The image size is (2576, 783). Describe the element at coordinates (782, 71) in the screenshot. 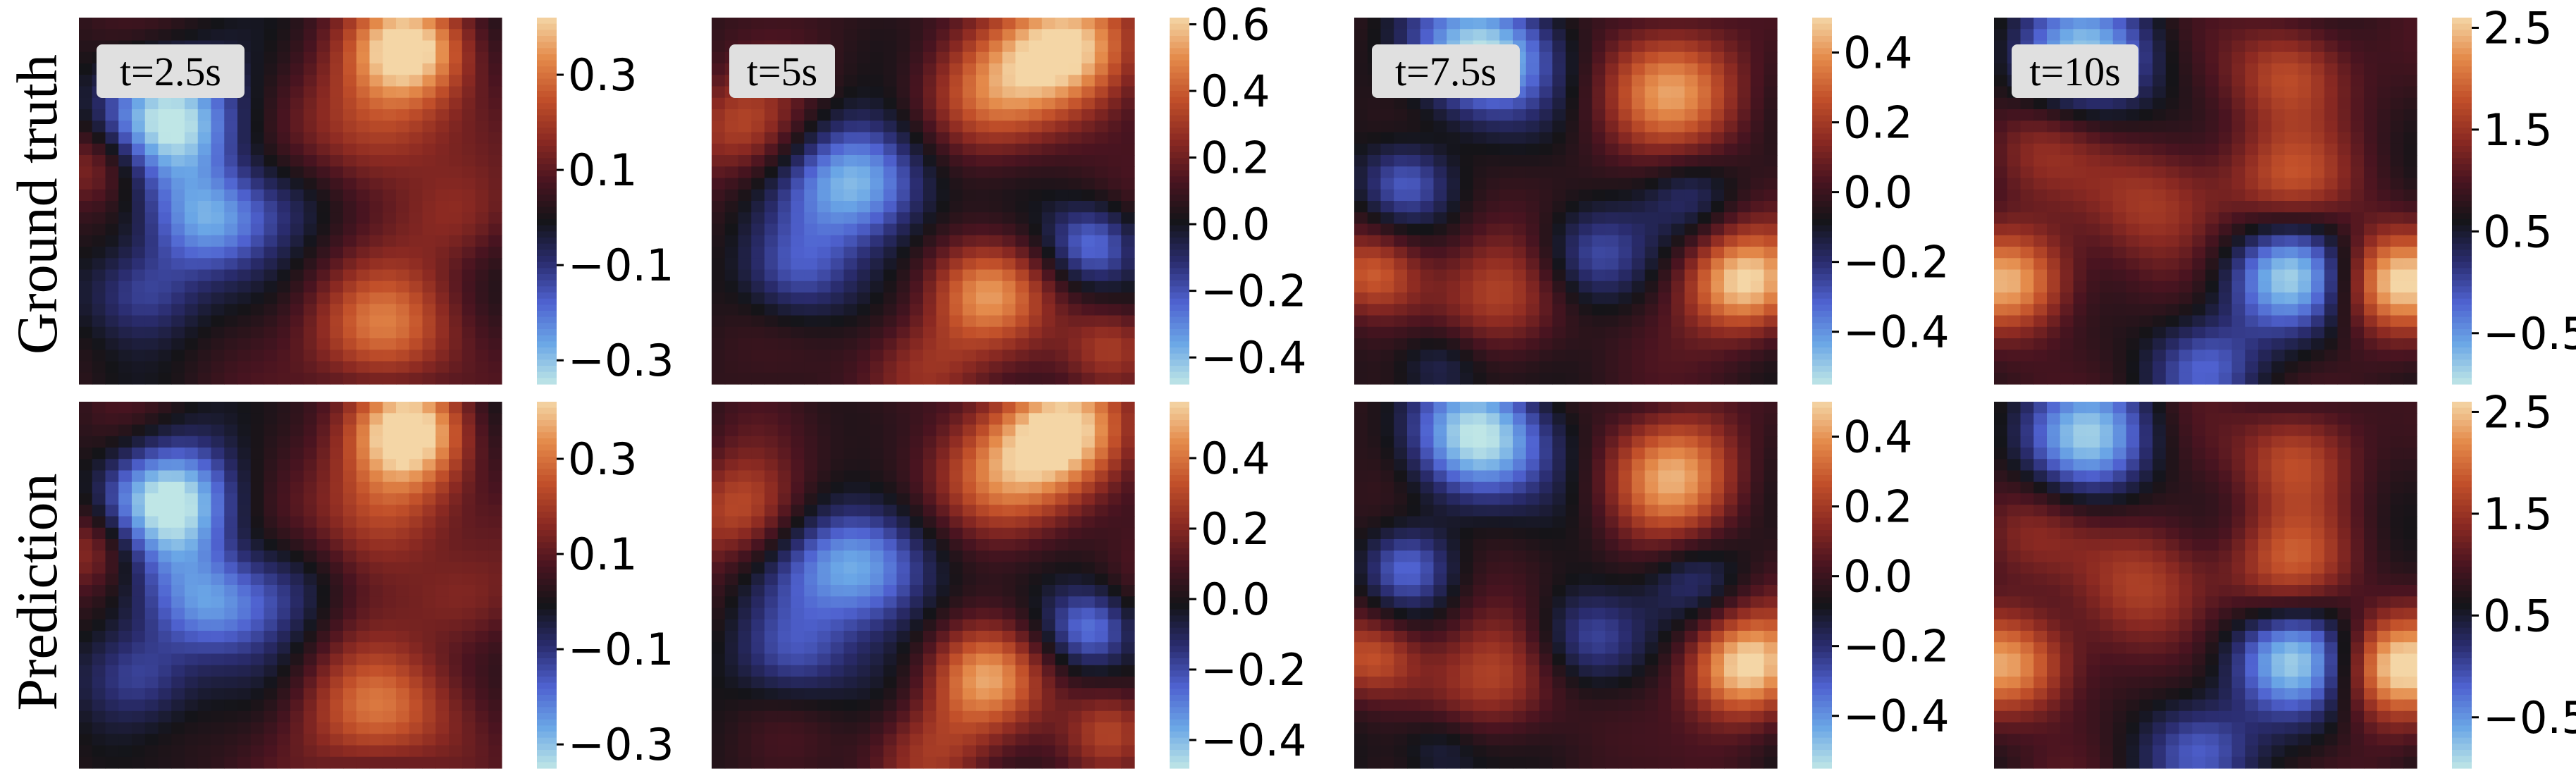

I see `time-label-background` at that location.